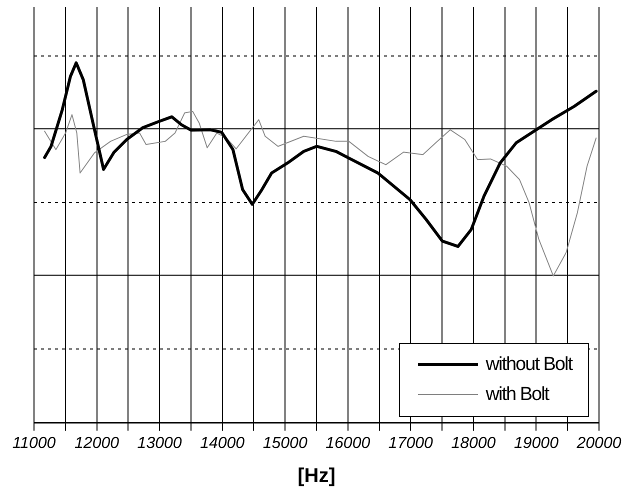 The image size is (629, 500). What do you see at coordinates (411, 443) in the screenshot?
I see `x-tick-label: 17000` at bounding box center [411, 443].